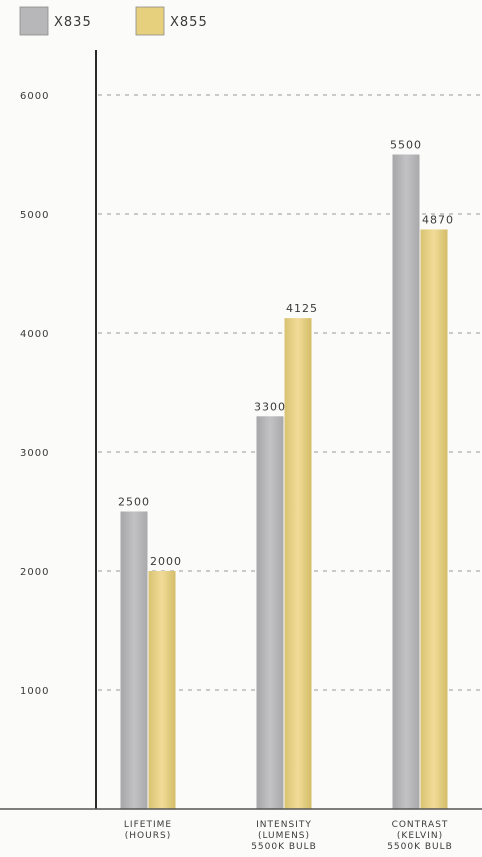 The width and height of the screenshot is (482, 857). What do you see at coordinates (406, 481) in the screenshot?
I see `bar-x835-contrast` at bounding box center [406, 481].